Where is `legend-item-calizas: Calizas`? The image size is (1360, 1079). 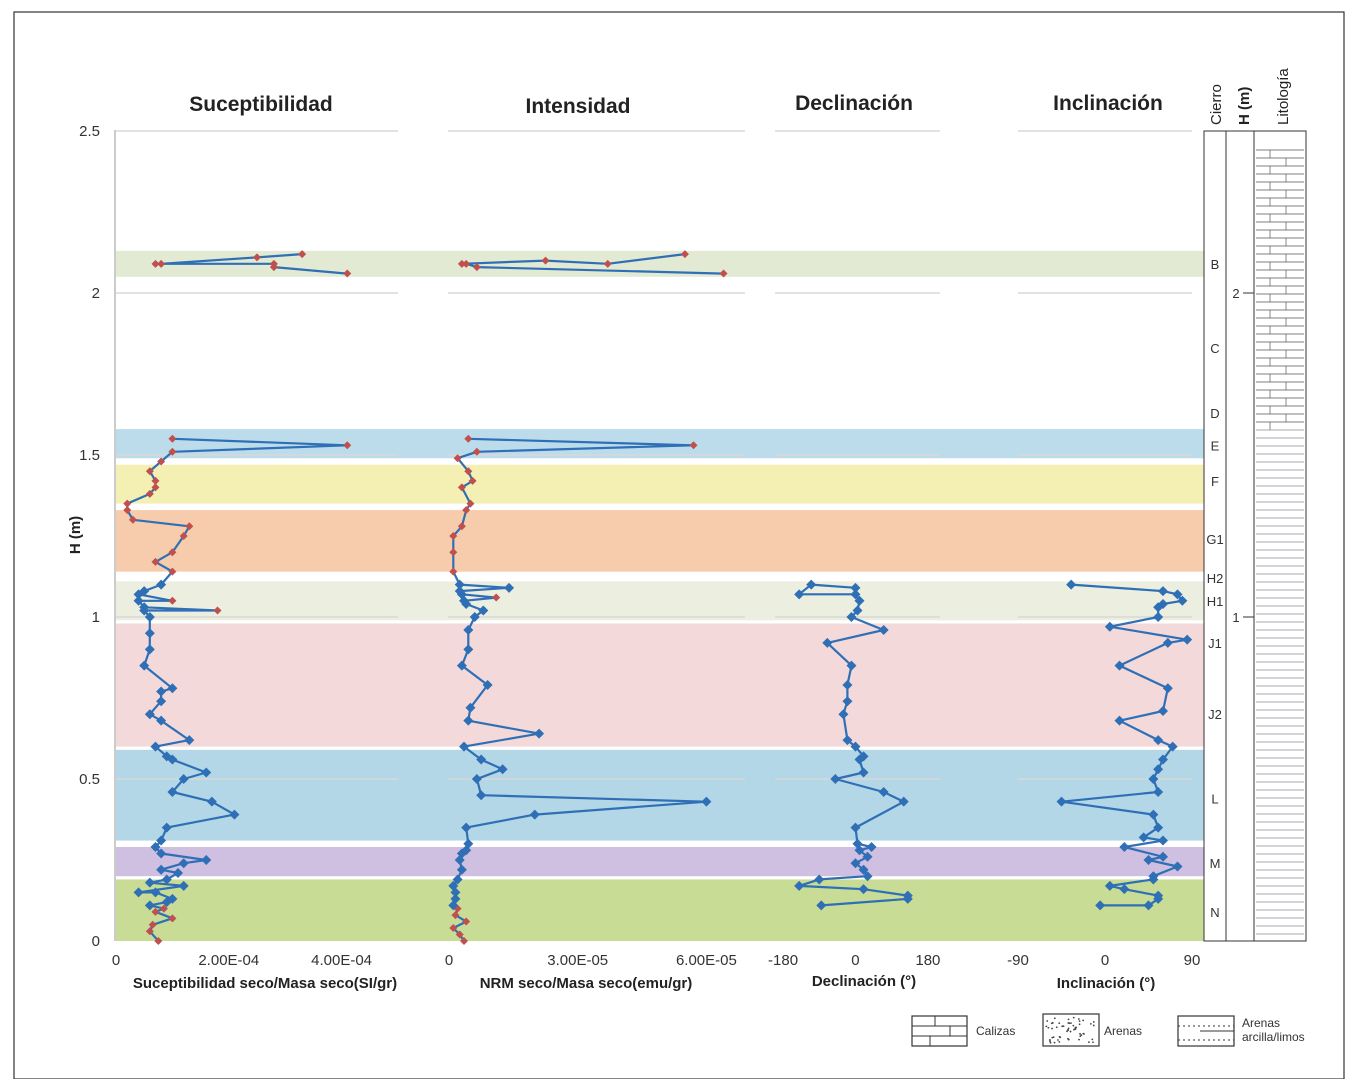
legend-item-calizas: Calizas is located at coordinates (963, 1031).